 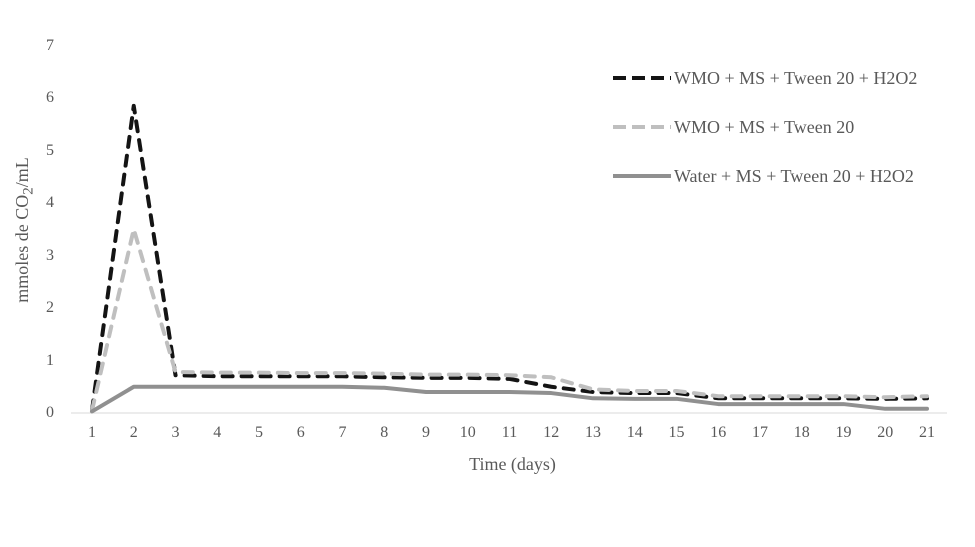 I want to click on x-tick-label-8: 8, so click(x=384, y=432).